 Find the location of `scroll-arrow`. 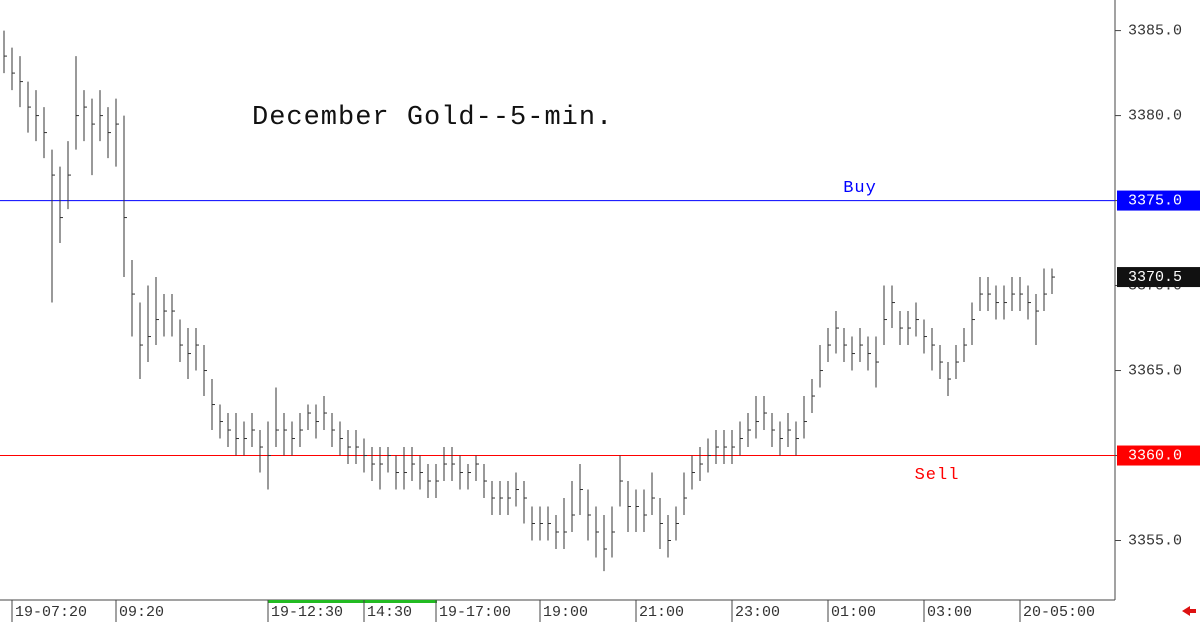

scroll-arrow is located at coordinates (1189, 611).